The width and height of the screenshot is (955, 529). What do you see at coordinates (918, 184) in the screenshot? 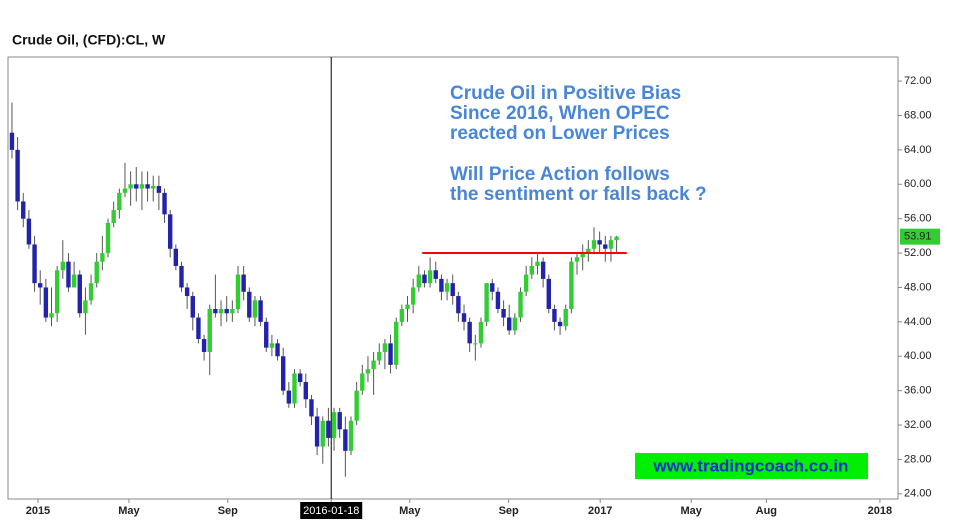
I see `y-tick-label: 60.00` at bounding box center [918, 184].